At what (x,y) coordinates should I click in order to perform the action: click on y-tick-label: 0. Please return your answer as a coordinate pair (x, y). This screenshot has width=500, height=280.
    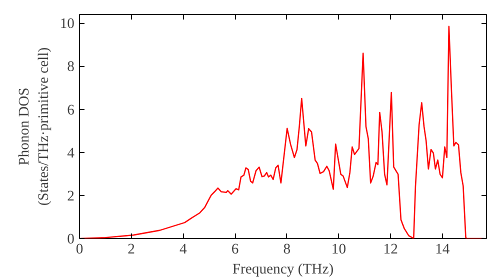
    Looking at the image, I should click on (70, 240).